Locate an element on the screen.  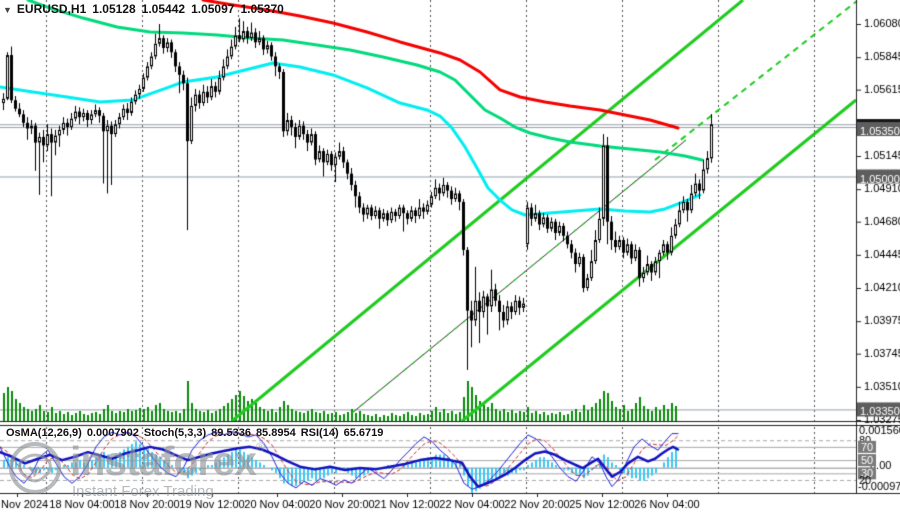
osma-name: OsMA(12,26,9) is located at coordinates (44, 433).